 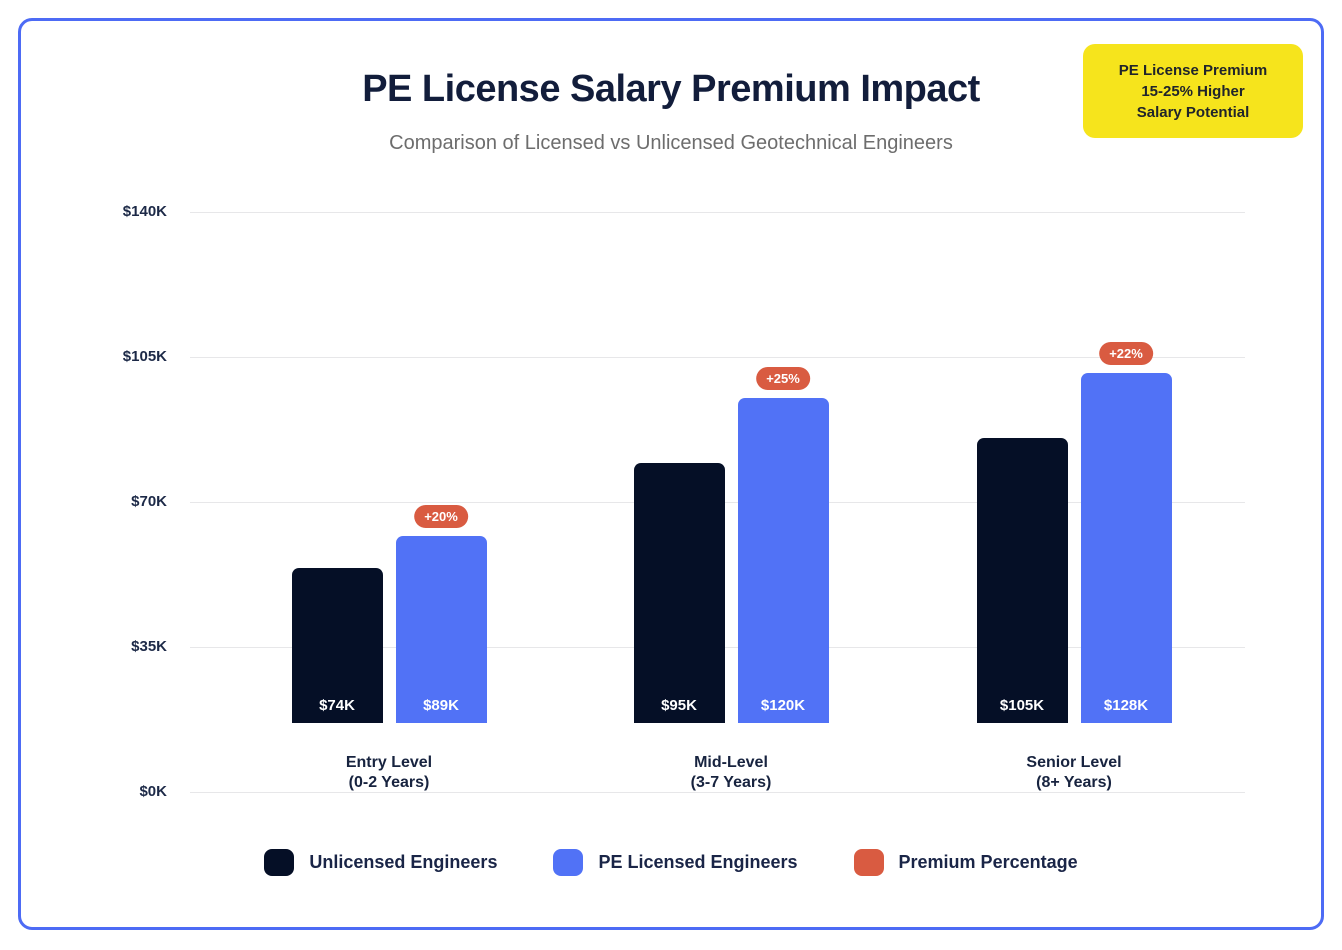 I want to click on category-label-line2: (0-2 Years), so click(x=389, y=782).